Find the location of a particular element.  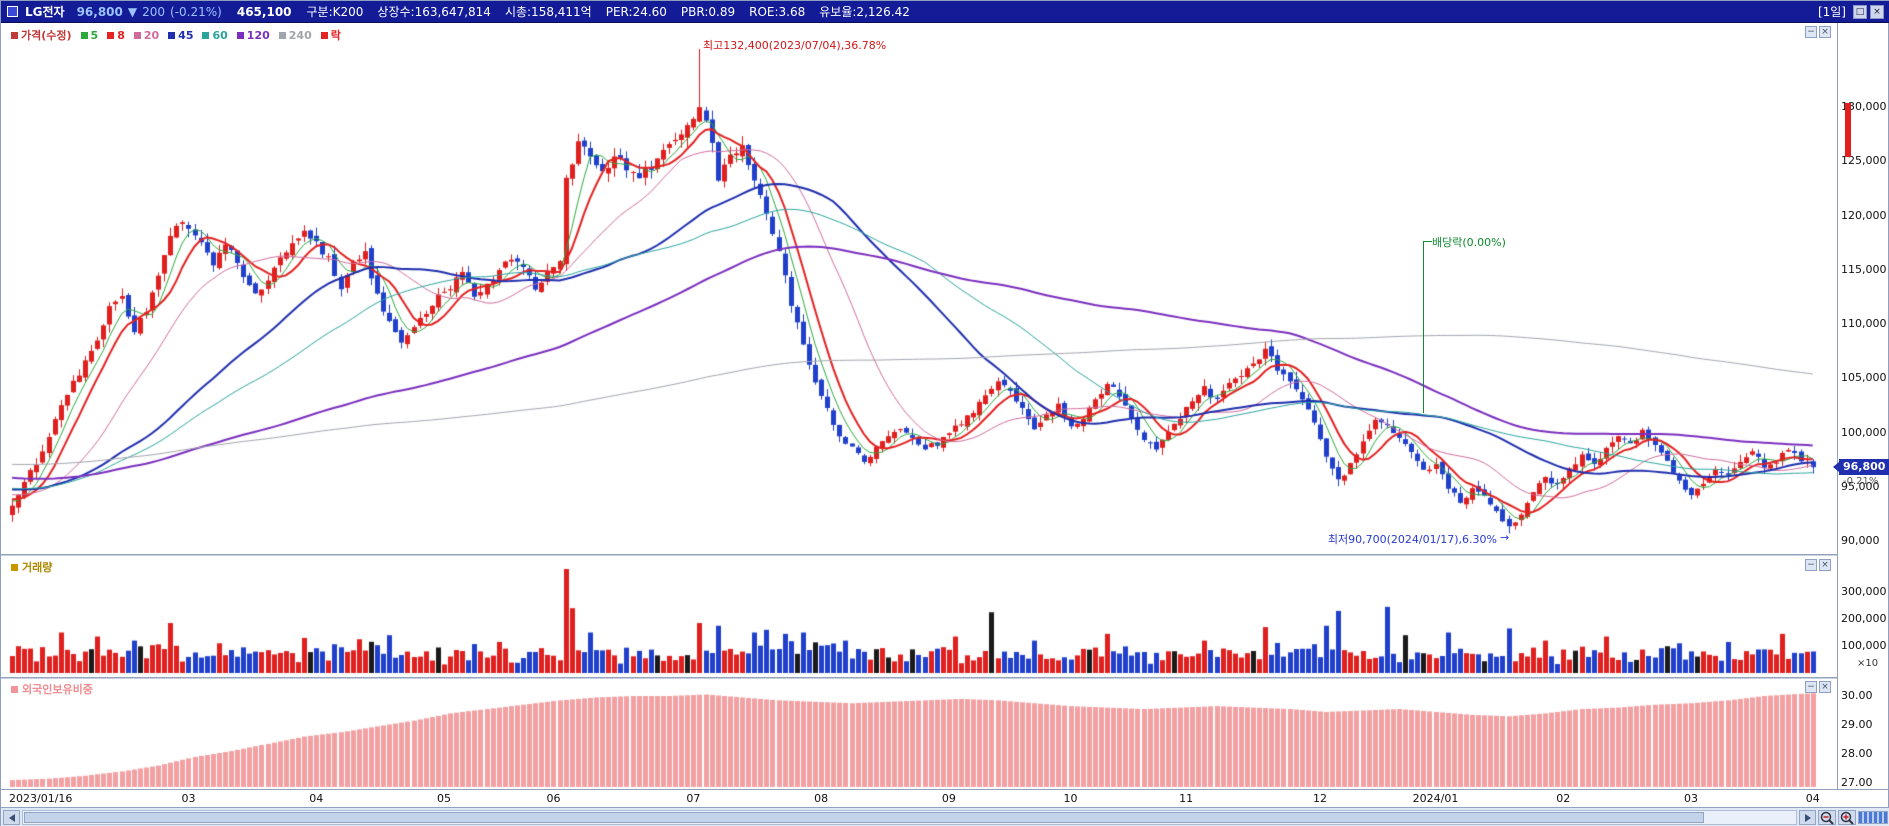

zoom-out-icon is located at coordinates (1827, 818).